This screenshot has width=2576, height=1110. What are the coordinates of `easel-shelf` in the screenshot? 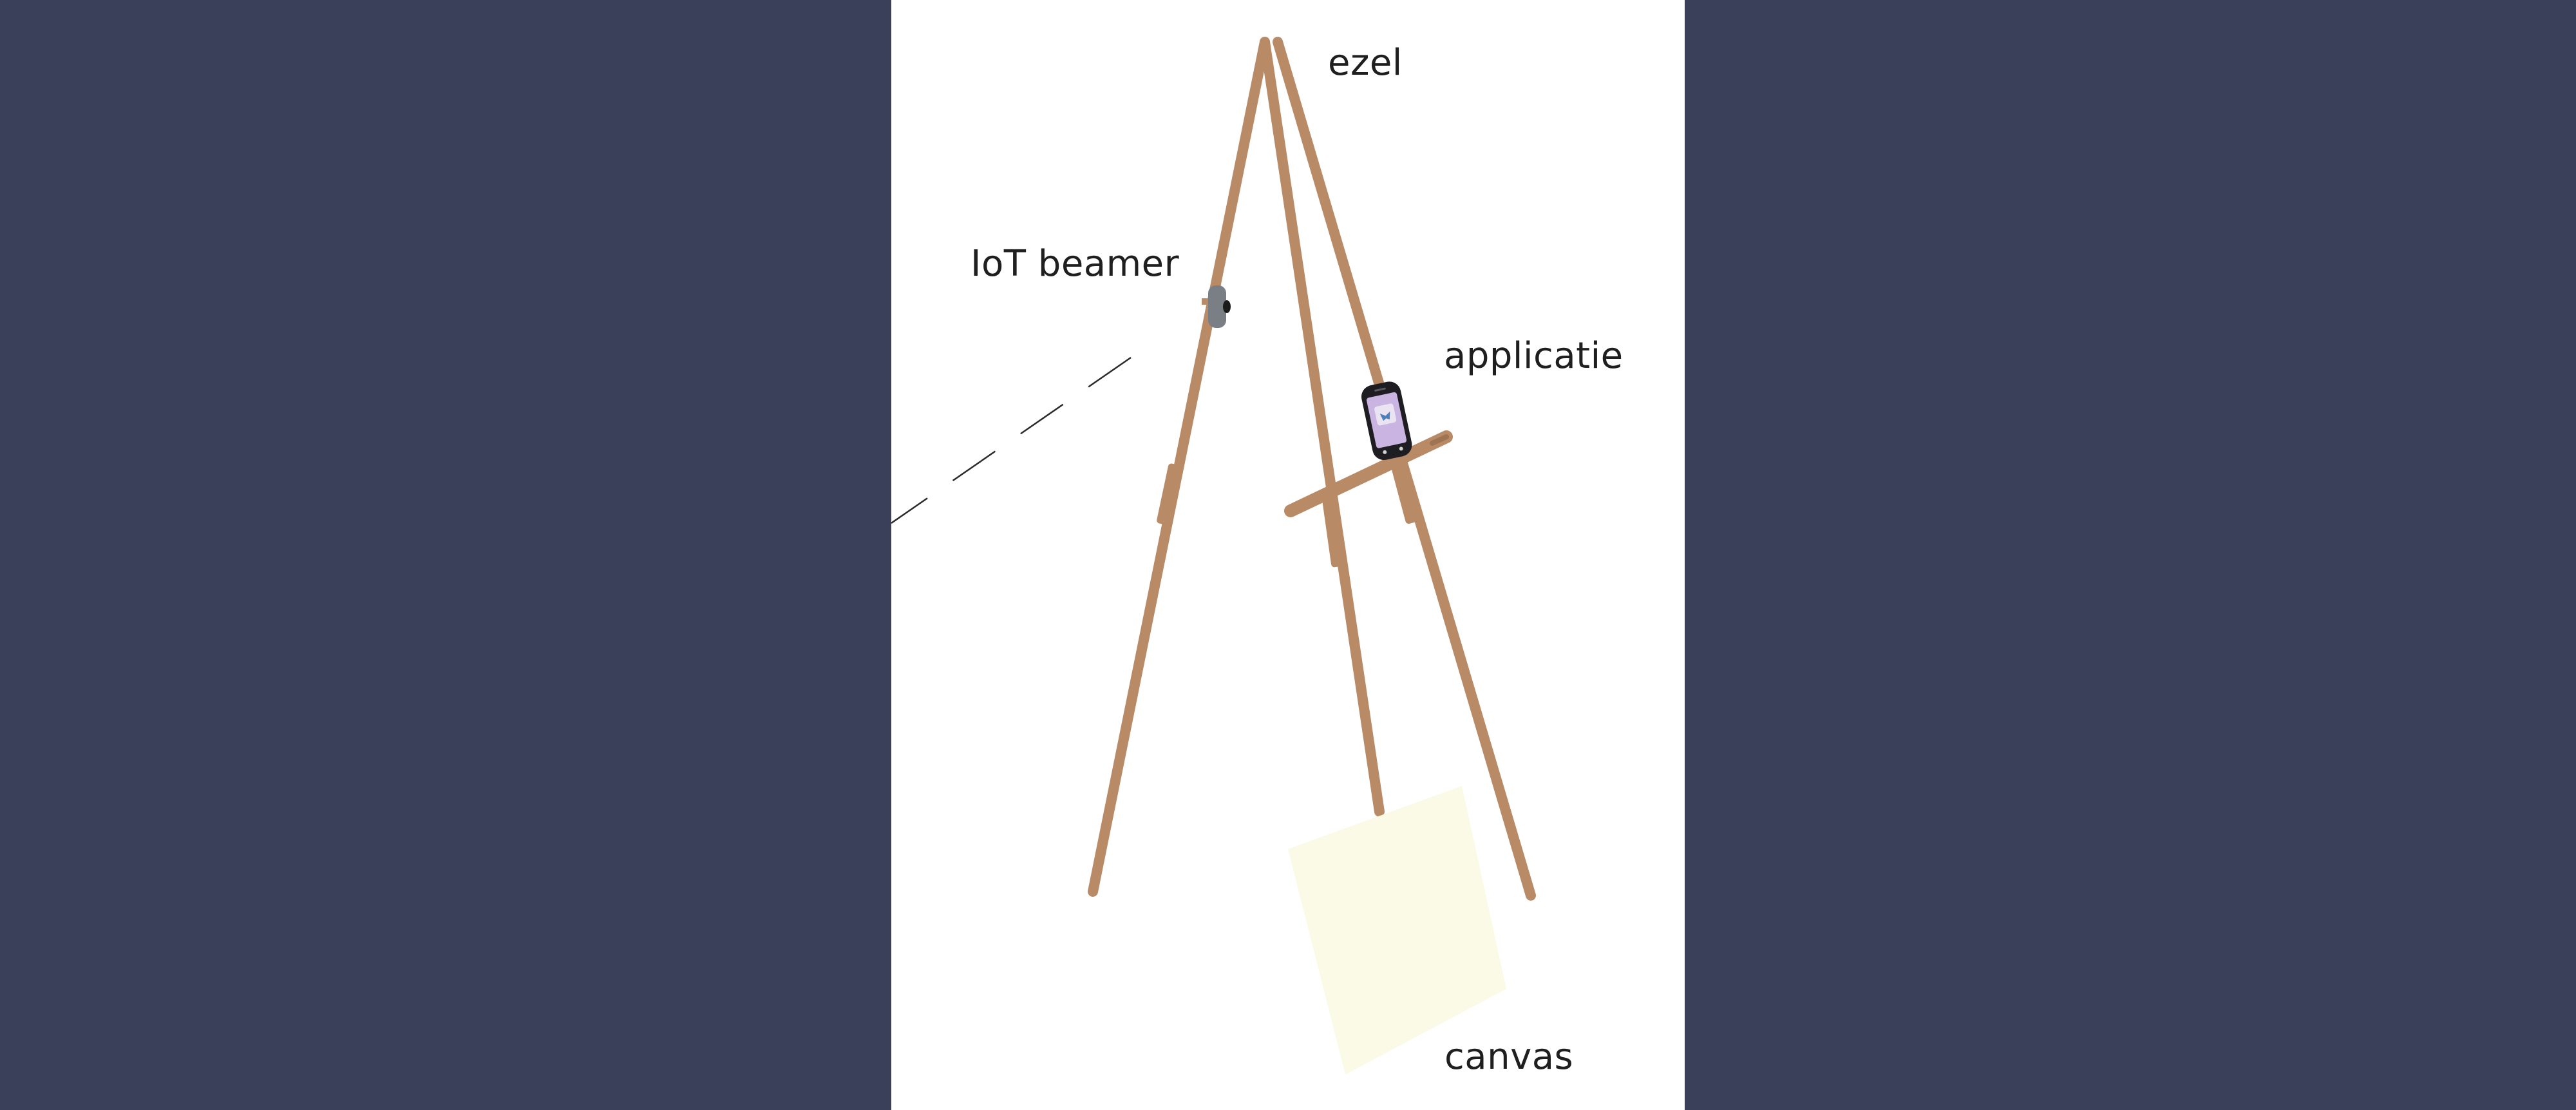 It's located at (1368, 473).